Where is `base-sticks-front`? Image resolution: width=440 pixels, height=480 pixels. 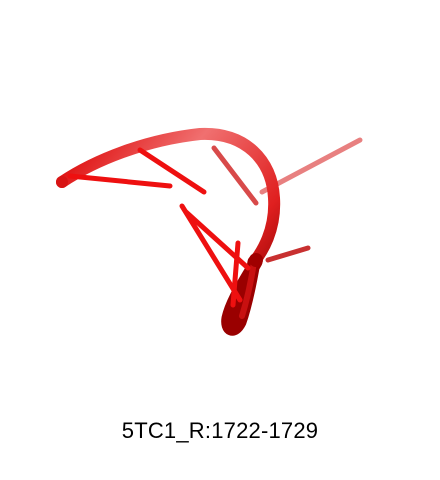 base-sticks-front is located at coordinates (159, 227).